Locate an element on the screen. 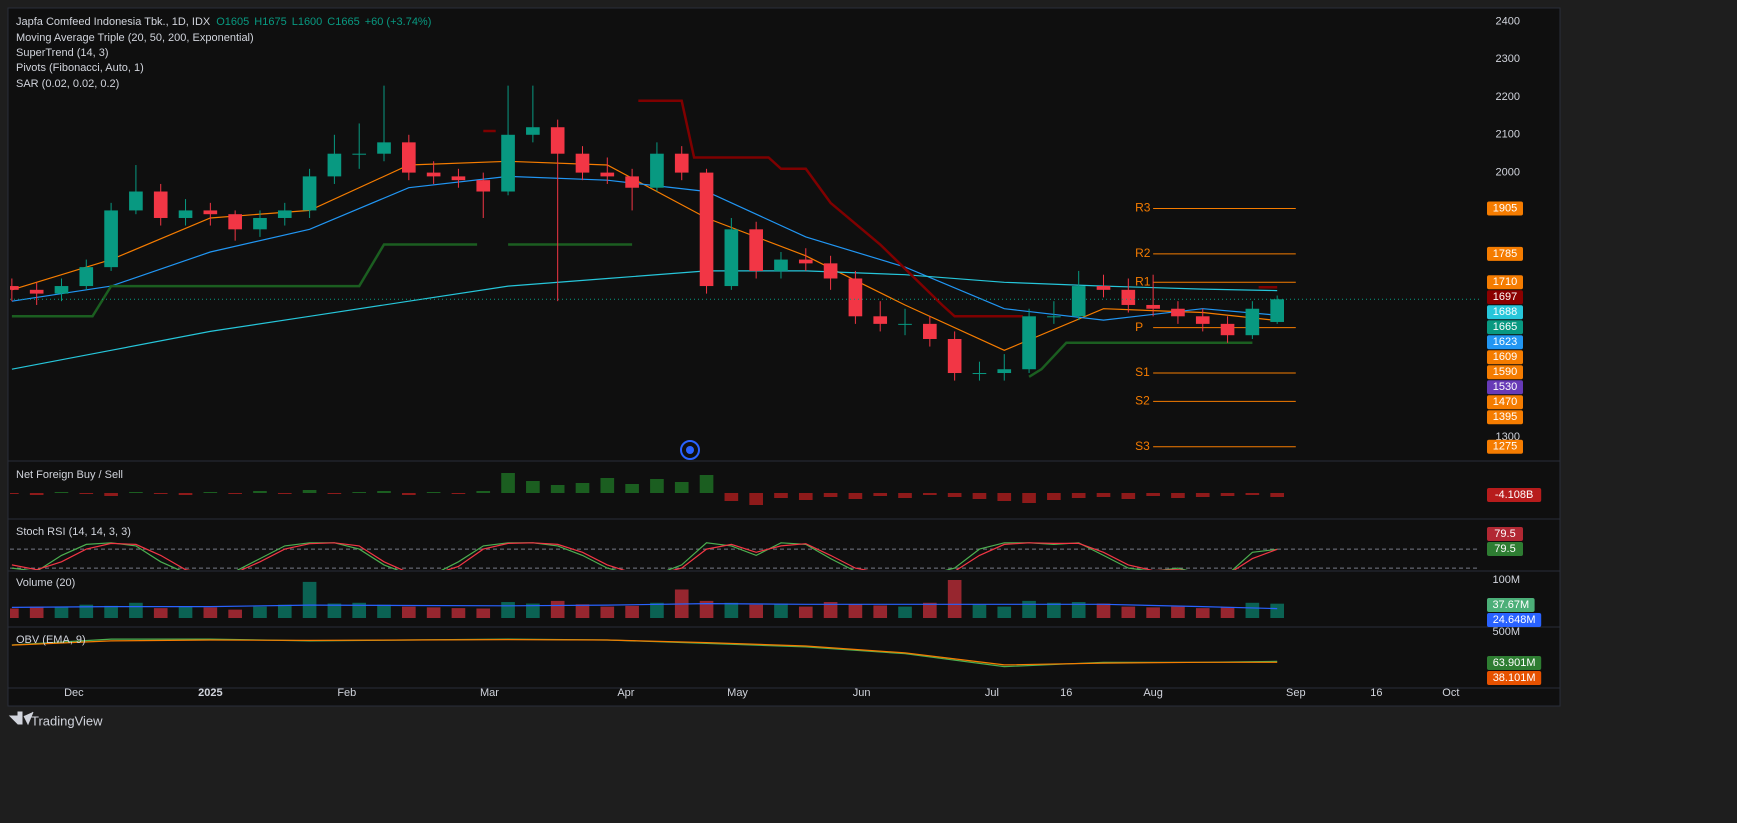 This screenshot has width=1737, height=823. indicator-line is located at coordinates (644, 652).